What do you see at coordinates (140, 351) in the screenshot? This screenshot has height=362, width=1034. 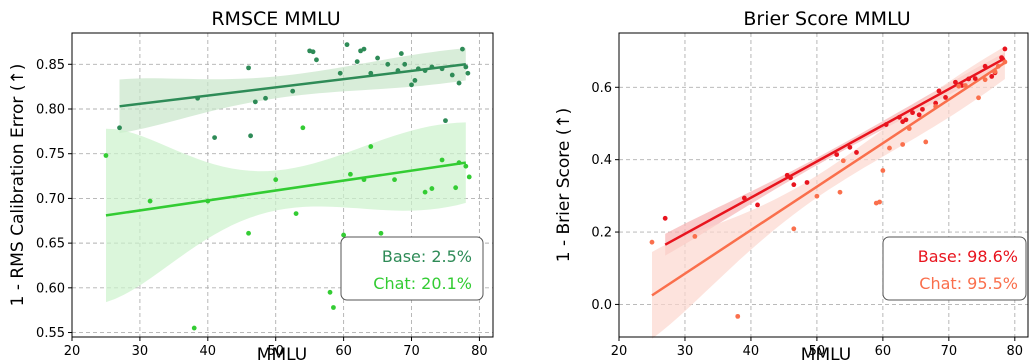 I see `x-tick-label: 30` at bounding box center [140, 351].